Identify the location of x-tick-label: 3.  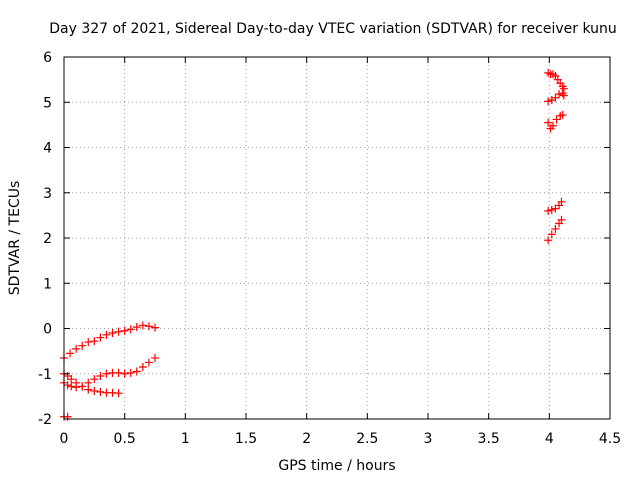
(428, 439).